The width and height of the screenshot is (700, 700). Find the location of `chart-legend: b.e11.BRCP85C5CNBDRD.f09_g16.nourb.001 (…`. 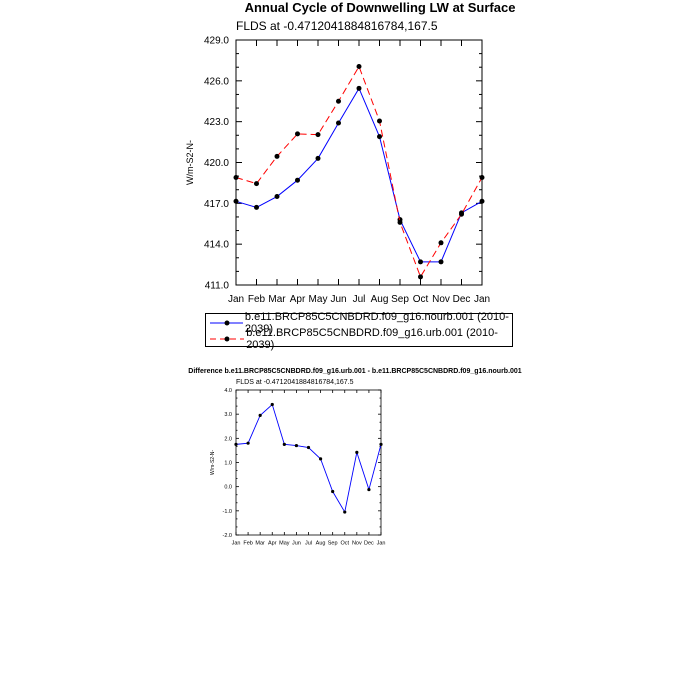

chart-legend: b.e11.BRCP85C5CNBDRD.f09_g16.nourb.001 (… is located at coordinates (359, 331).